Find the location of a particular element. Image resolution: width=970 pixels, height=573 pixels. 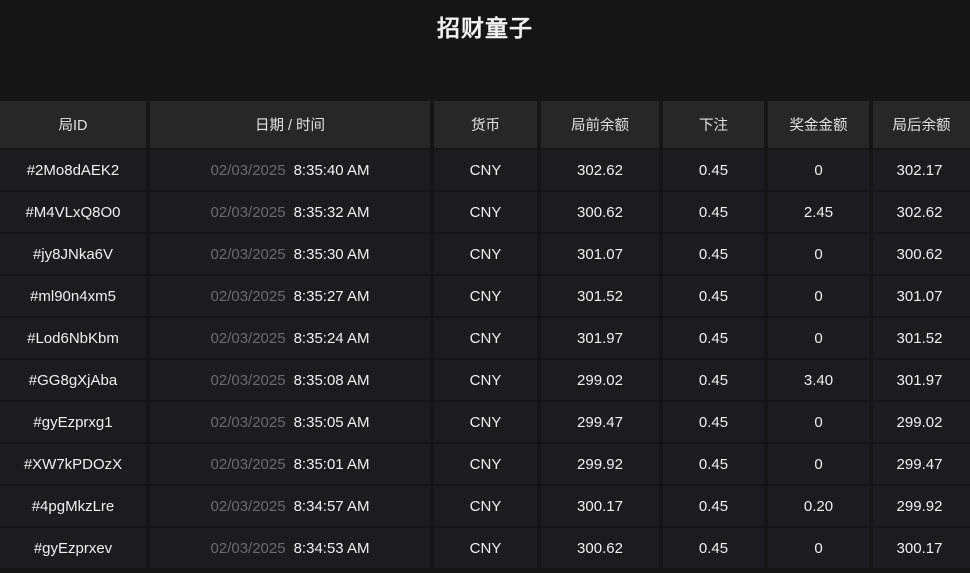

datetime-cell: 02/03/2025 8:35:08 AM is located at coordinates (290, 380).